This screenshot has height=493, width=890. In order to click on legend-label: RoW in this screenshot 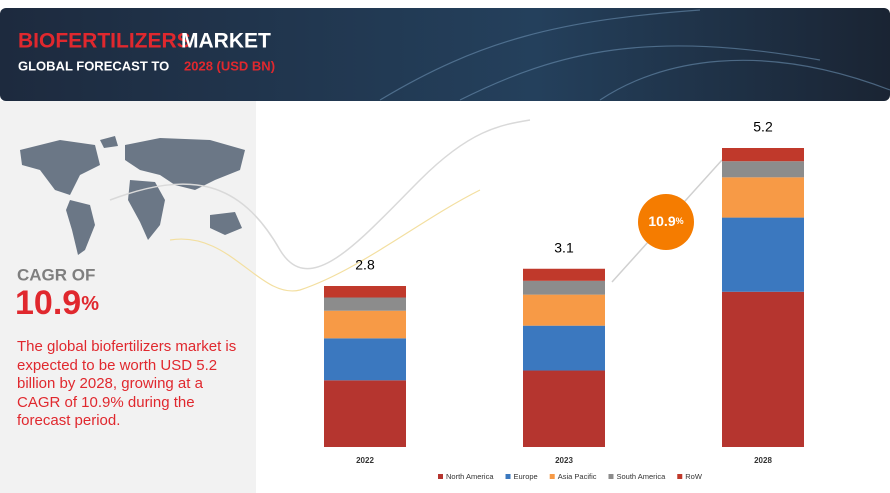, I will do `click(694, 476)`.